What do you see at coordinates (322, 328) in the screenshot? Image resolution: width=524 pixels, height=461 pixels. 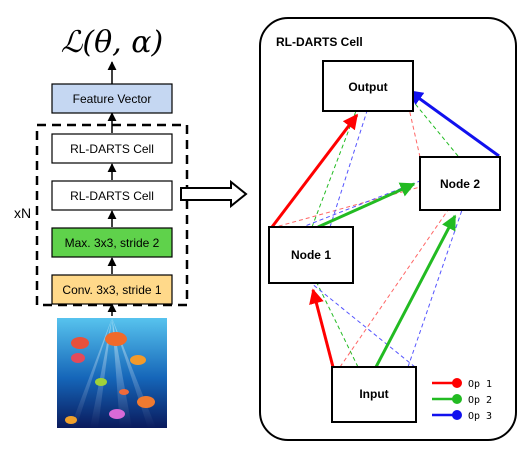 I see `edge-input-node1-selected-op1` at bounding box center [322, 328].